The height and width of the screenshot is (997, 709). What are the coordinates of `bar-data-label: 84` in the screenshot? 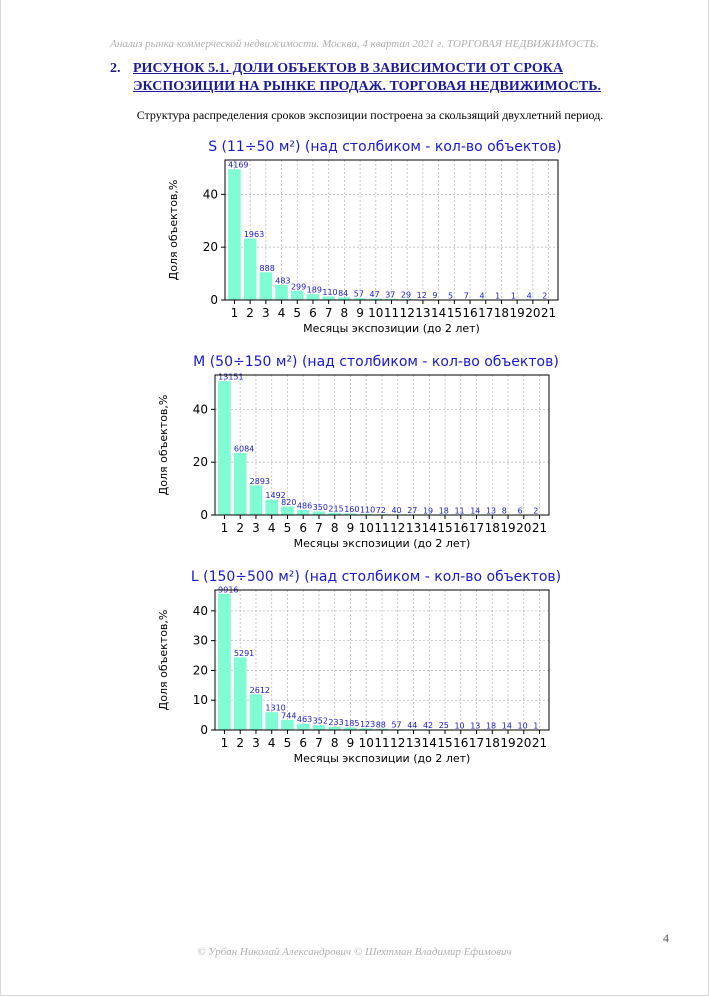 It's located at (343, 293).